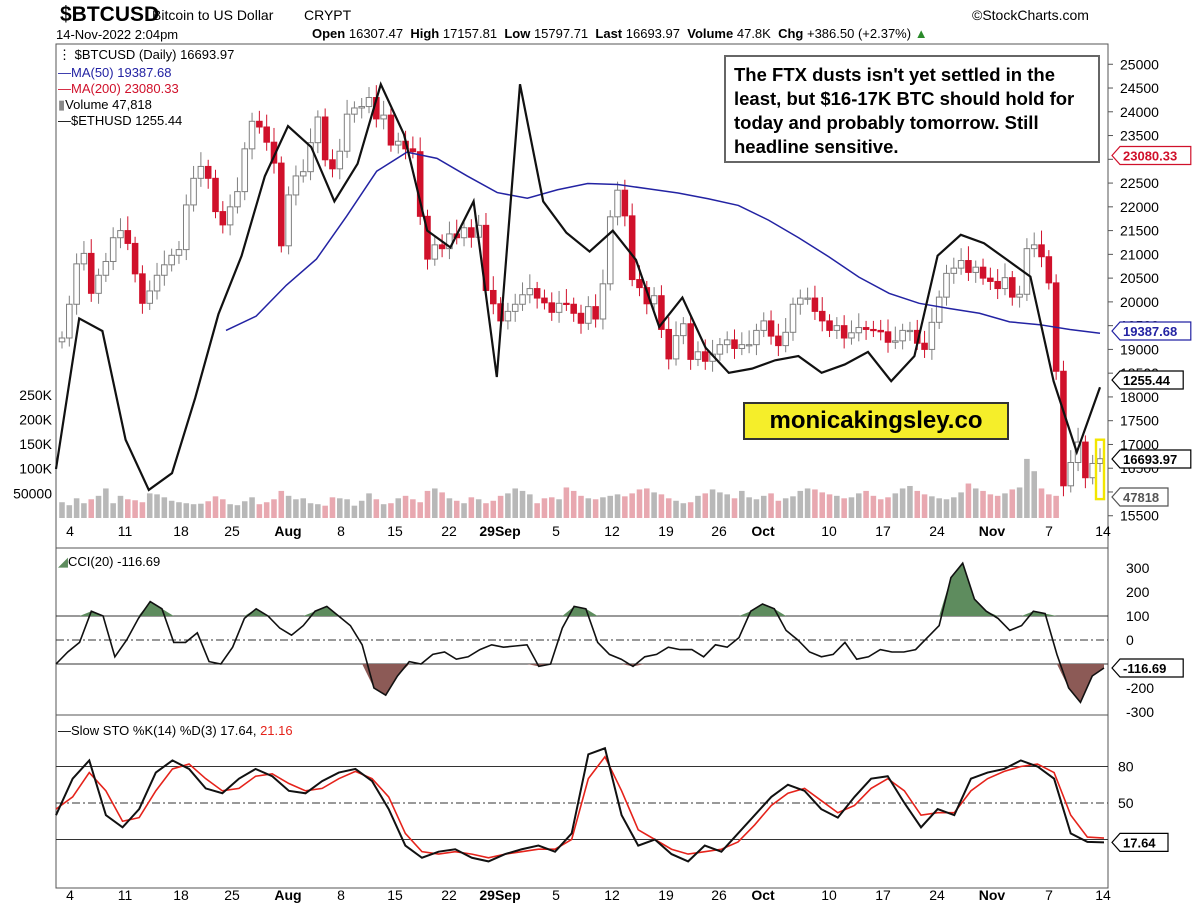 Image resolution: width=1200 pixels, height=912 pixels. Describe the element at coordinates (580, 632) in the screenshot. I see `cci-line` at that location.